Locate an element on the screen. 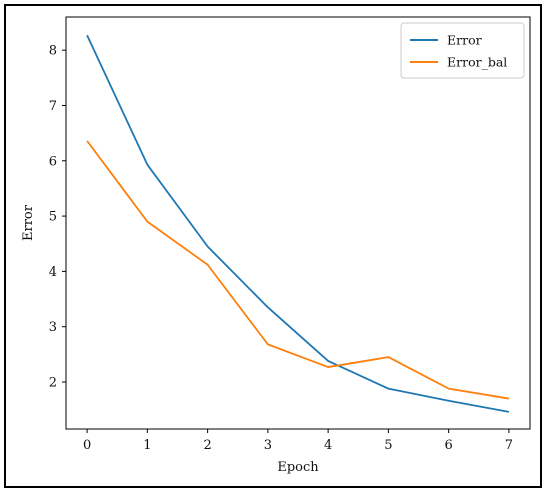  legend-box is located at coordinates (462, 50).